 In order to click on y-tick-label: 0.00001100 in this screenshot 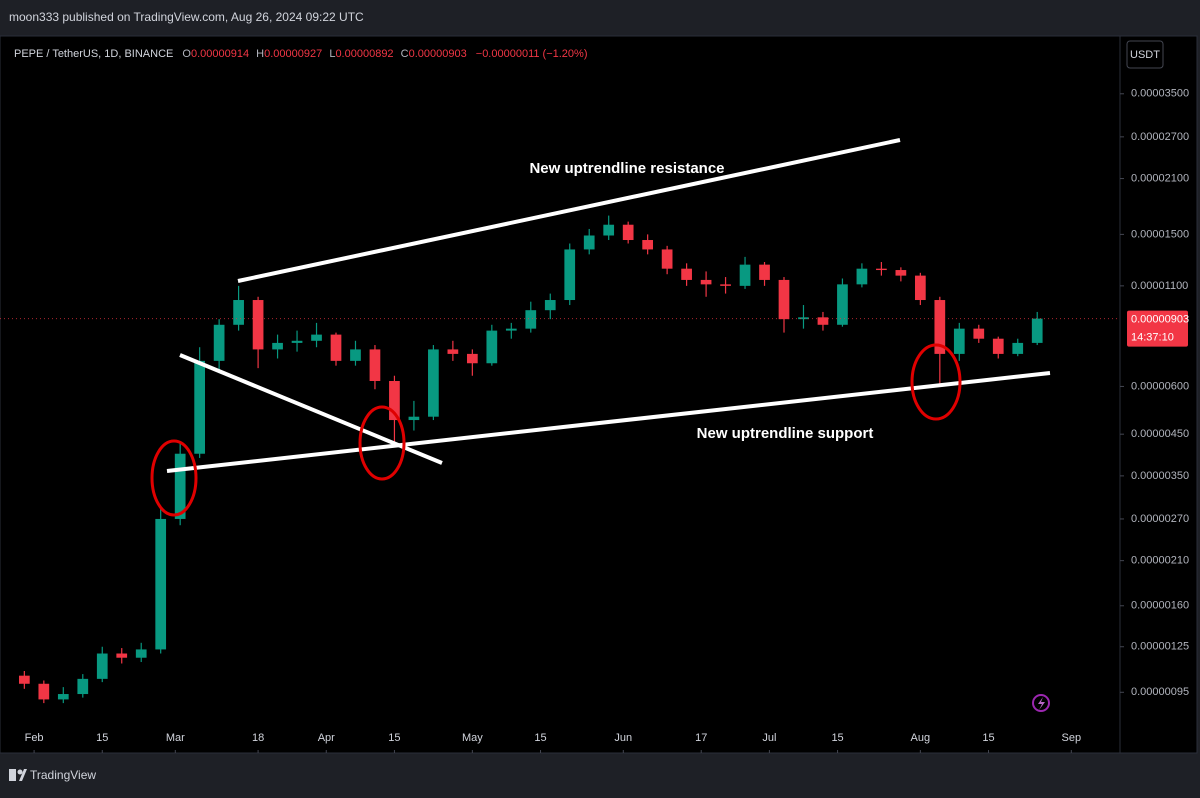, I will do `click(1159, 286)`.